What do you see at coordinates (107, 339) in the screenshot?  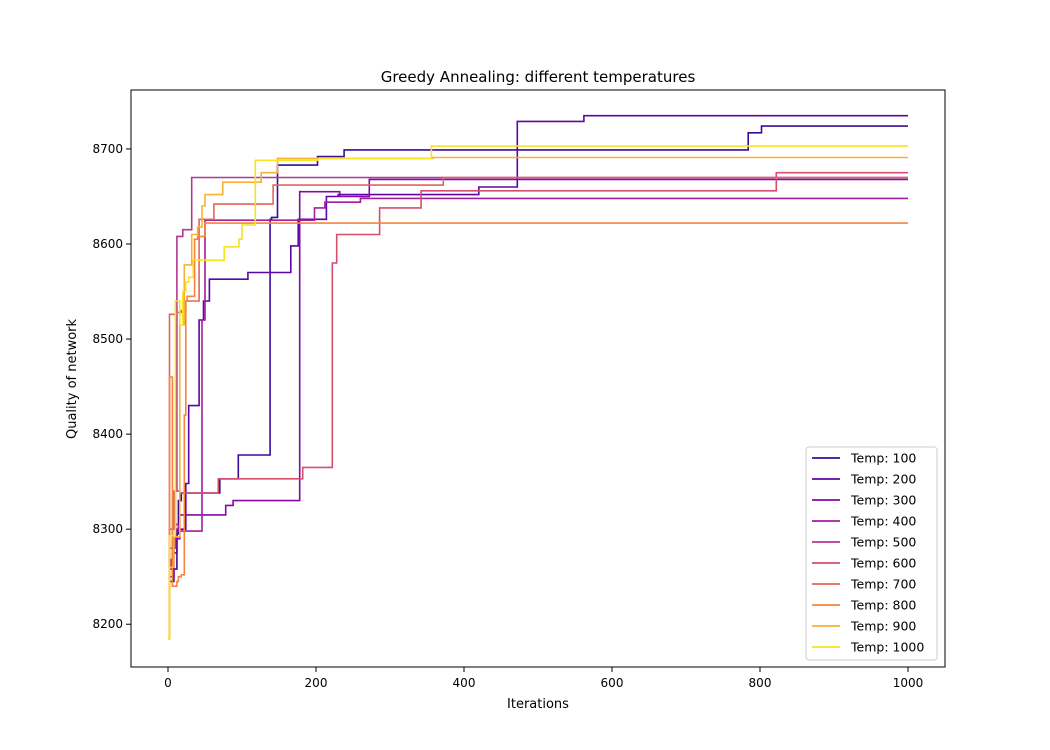 I see `y-tick-label: 8500` at bounding box center [107, 339].